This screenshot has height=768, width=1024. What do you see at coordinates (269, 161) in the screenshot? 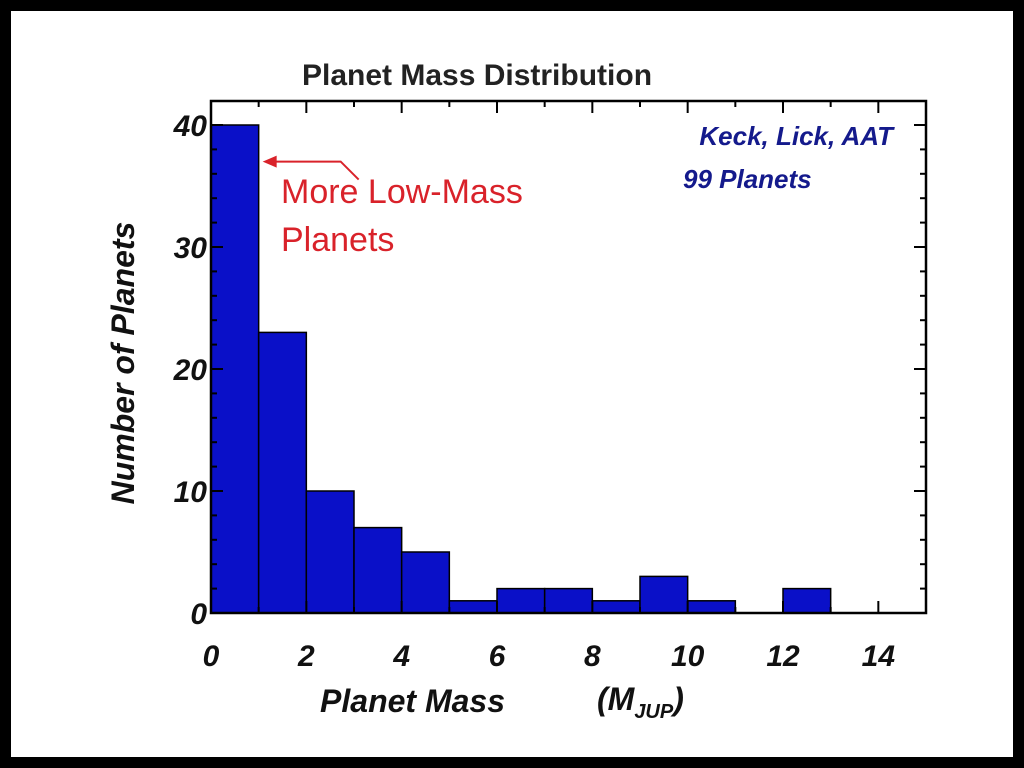
I see `annotation-arrowhead` at bounding box center [269, 161].